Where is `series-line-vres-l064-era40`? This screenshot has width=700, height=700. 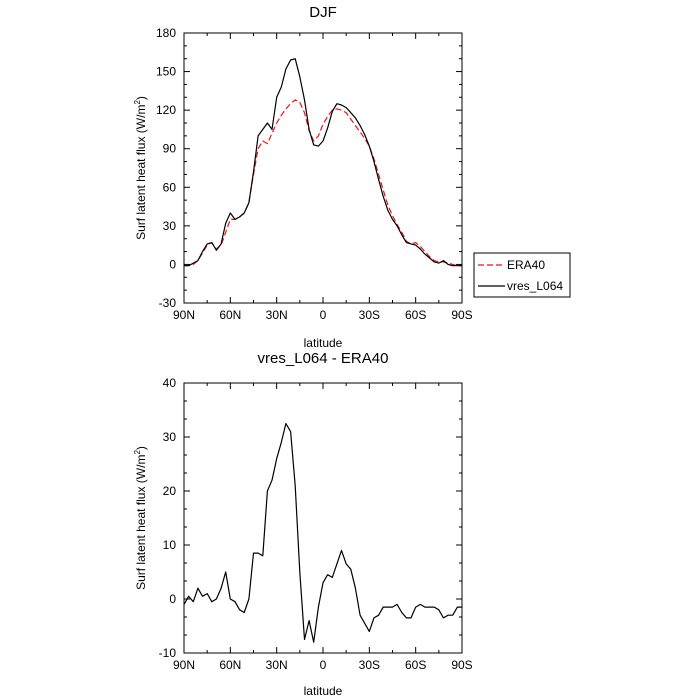 series-line-vres-l064-era40 is located at coordinates (322, 532).